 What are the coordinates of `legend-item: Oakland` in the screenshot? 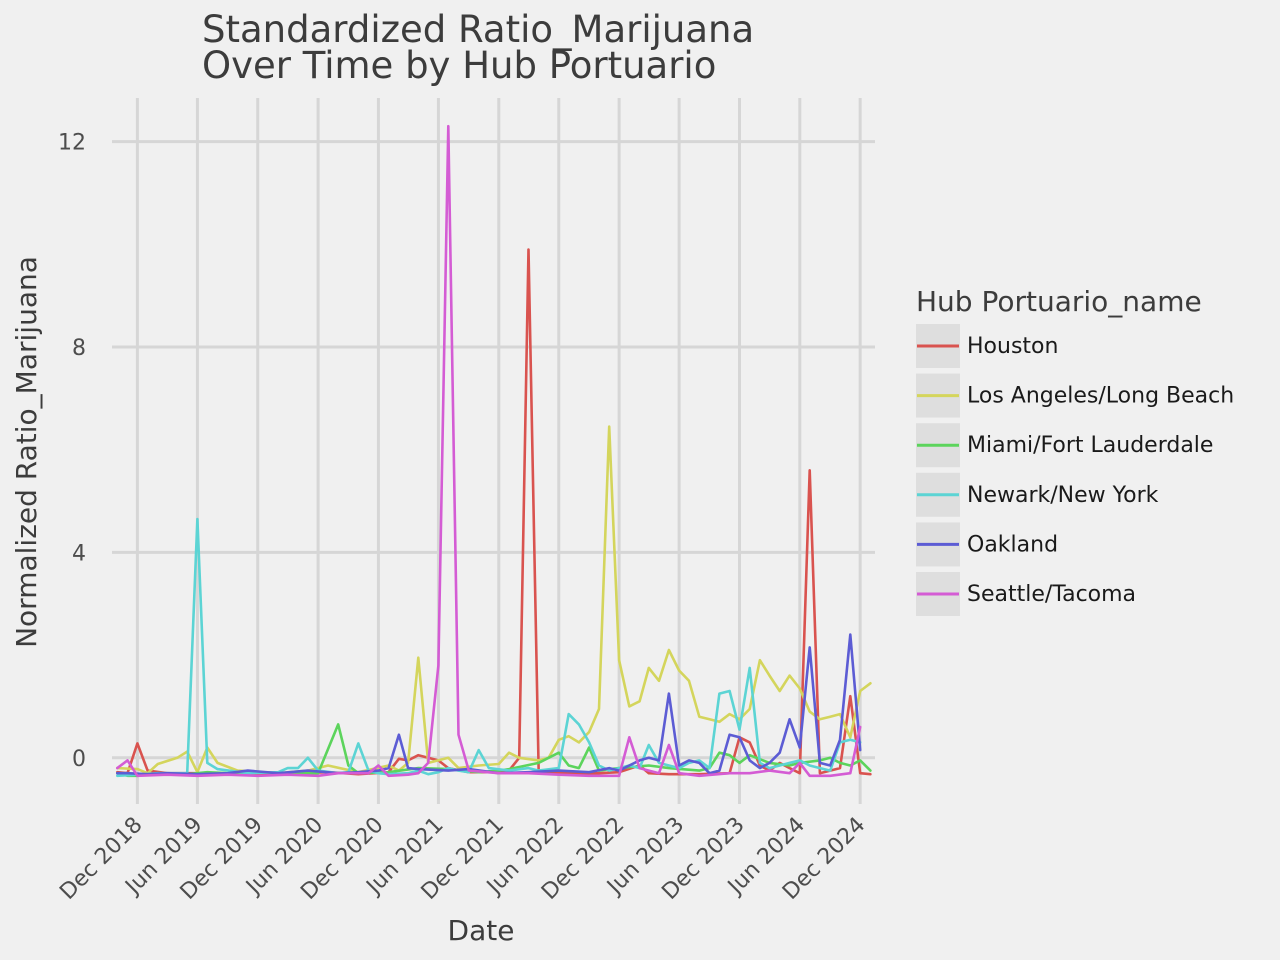 It's located at (987, 544).